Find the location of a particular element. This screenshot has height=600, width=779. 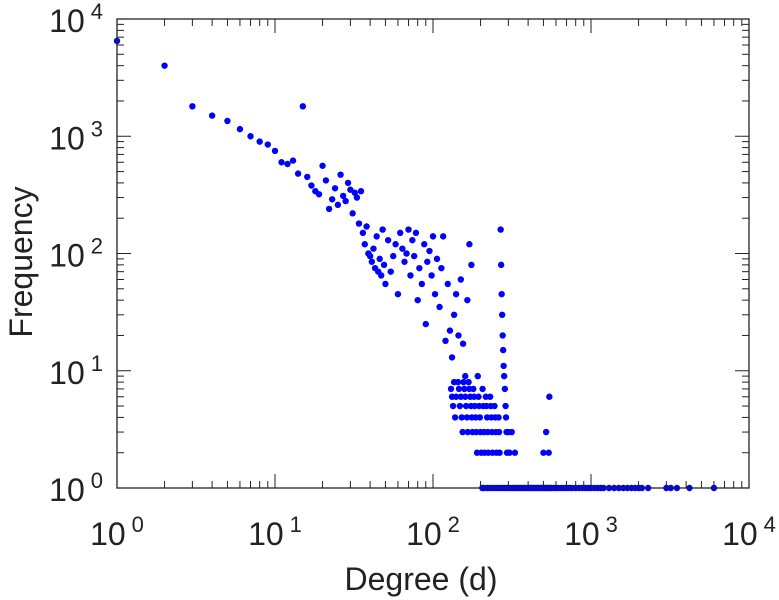

x-tick-labels: 10 0 10 1 10 2 10 3 10 4 is located at coordinates (433, 532).